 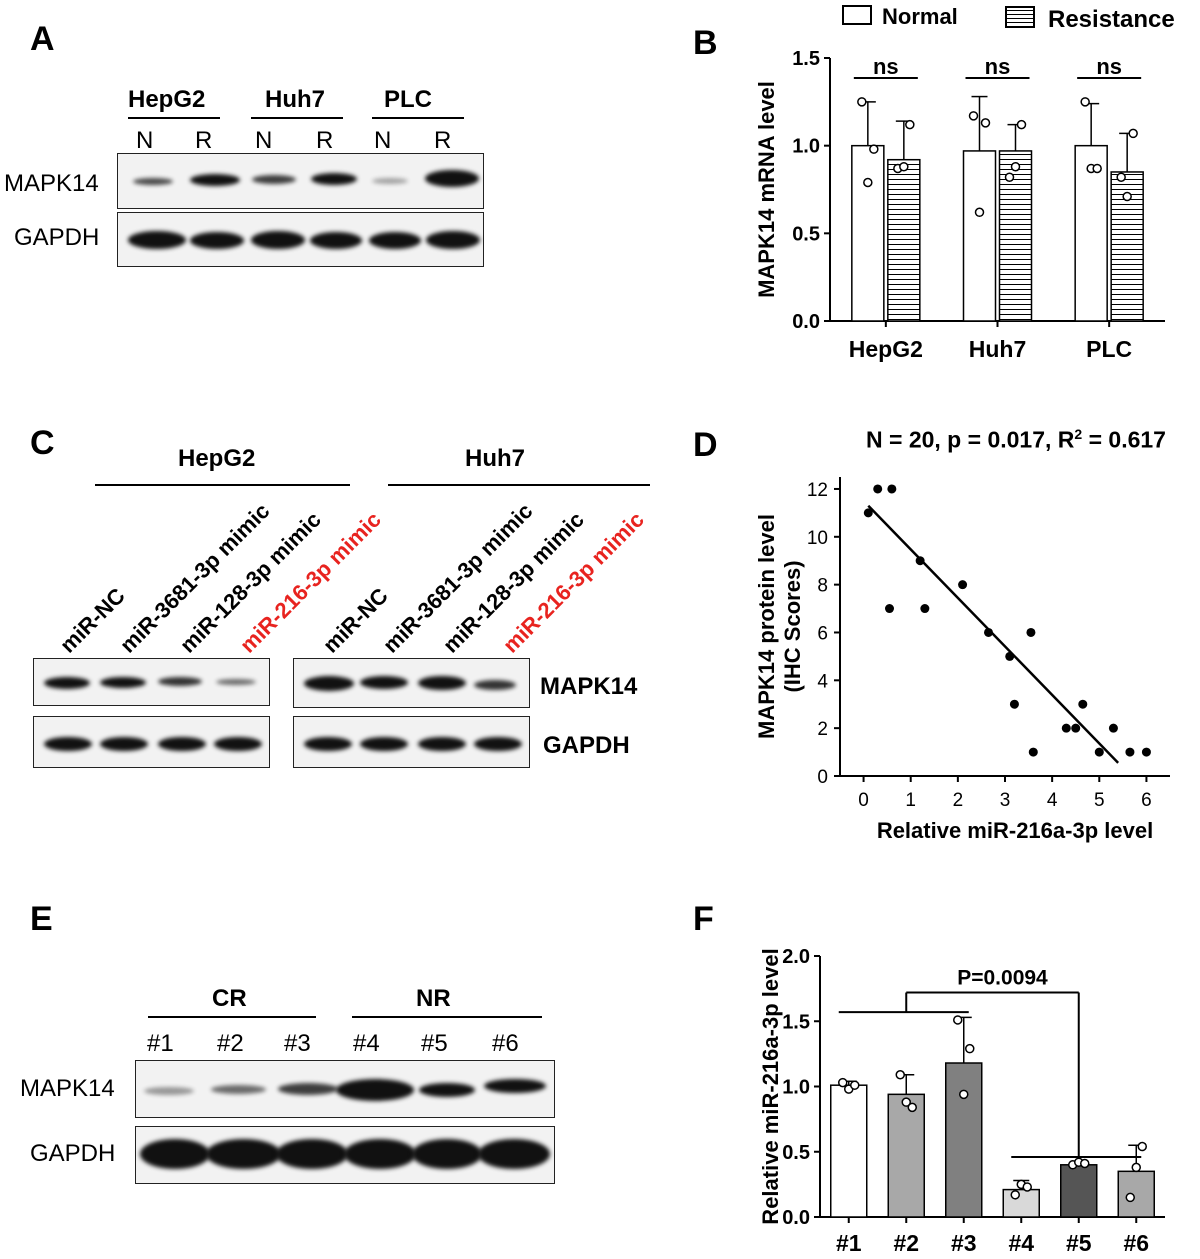 What do you see at coordinates (822, 633) in the screenshot?
I see `y-tick-label: 6` at bounding box center [822, 633].